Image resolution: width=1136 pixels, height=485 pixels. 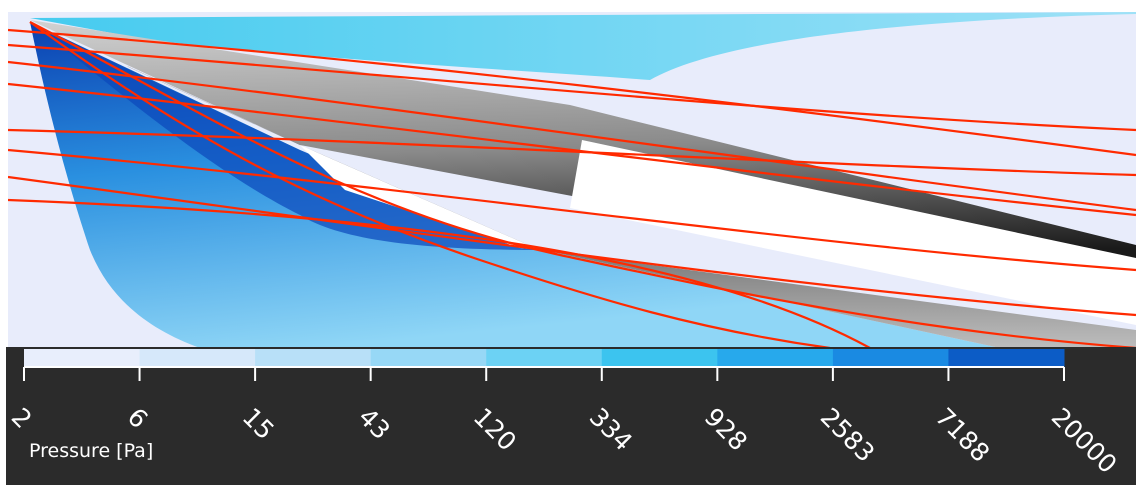 I want to click on streamline, so click(x=572, y=152).